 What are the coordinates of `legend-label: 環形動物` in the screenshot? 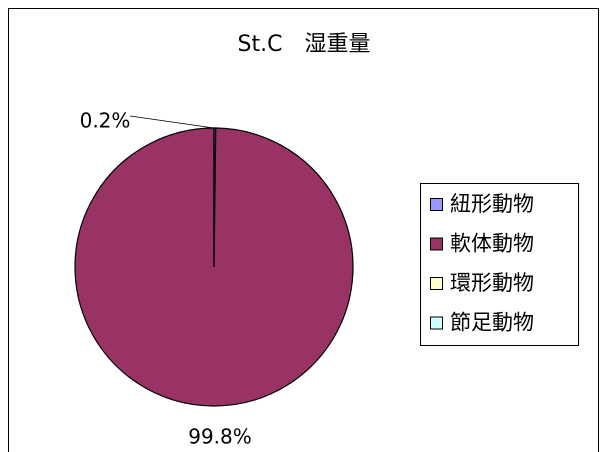 It's located at (492, 283).